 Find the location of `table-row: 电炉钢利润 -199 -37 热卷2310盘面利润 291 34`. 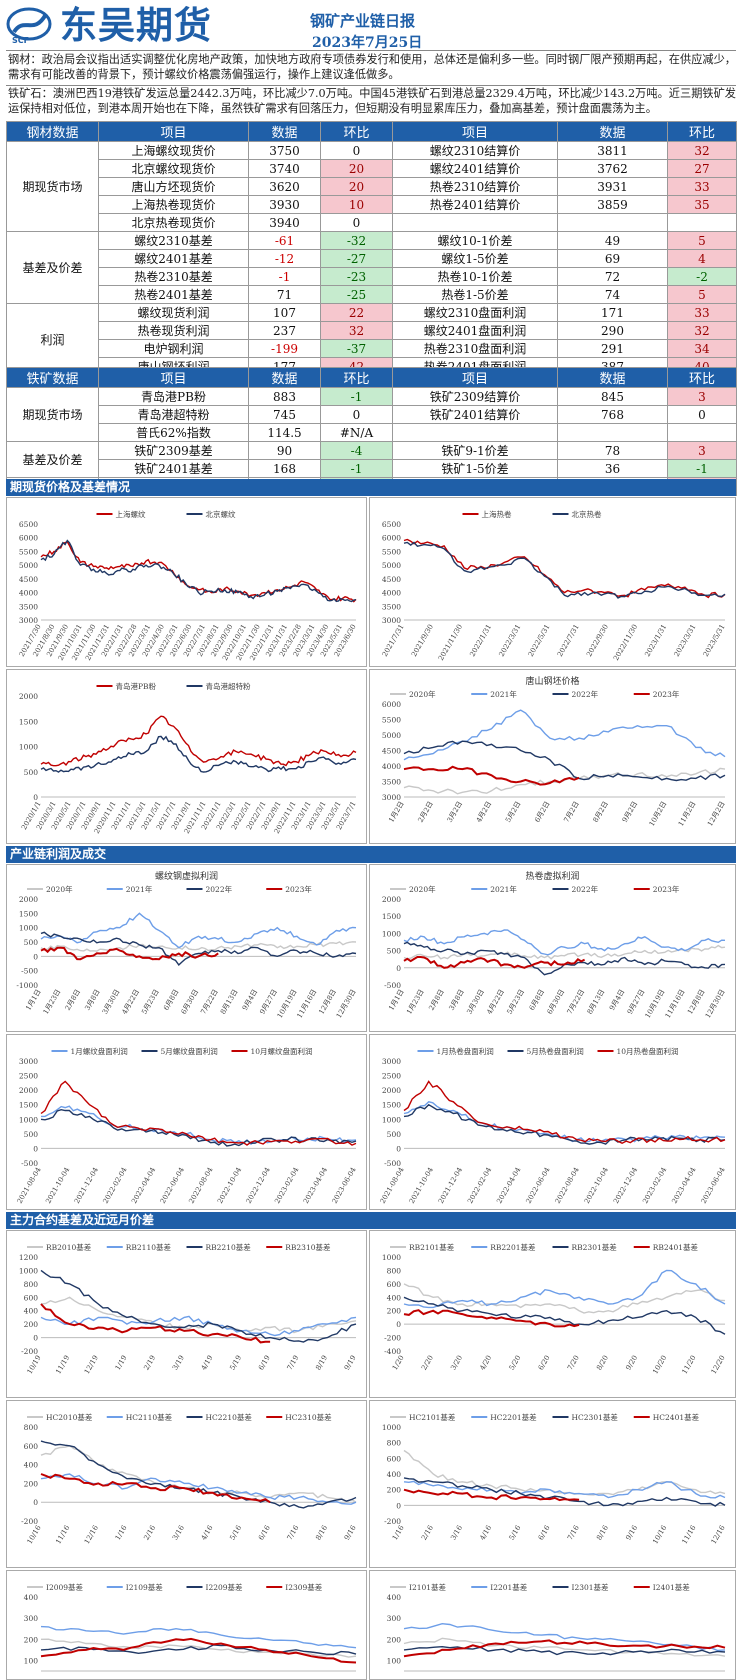

table-row: 电炉钢利润 -199 -37 热卷2310盘面利润 291 34 is located at coordinates (372, 348).